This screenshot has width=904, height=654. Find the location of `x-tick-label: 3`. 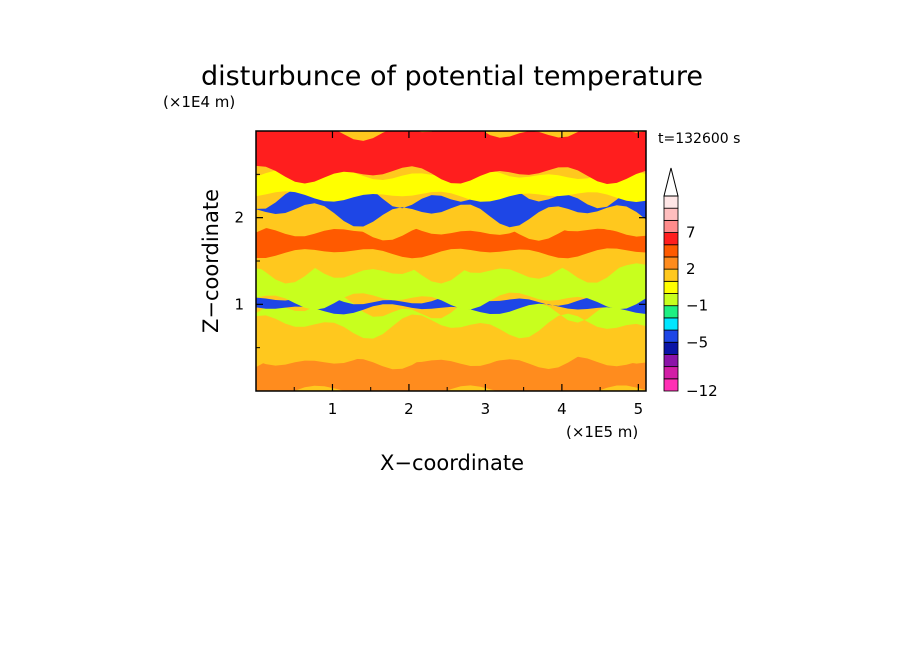

x-tick-label: 3 is located at coordinates (486, 409).